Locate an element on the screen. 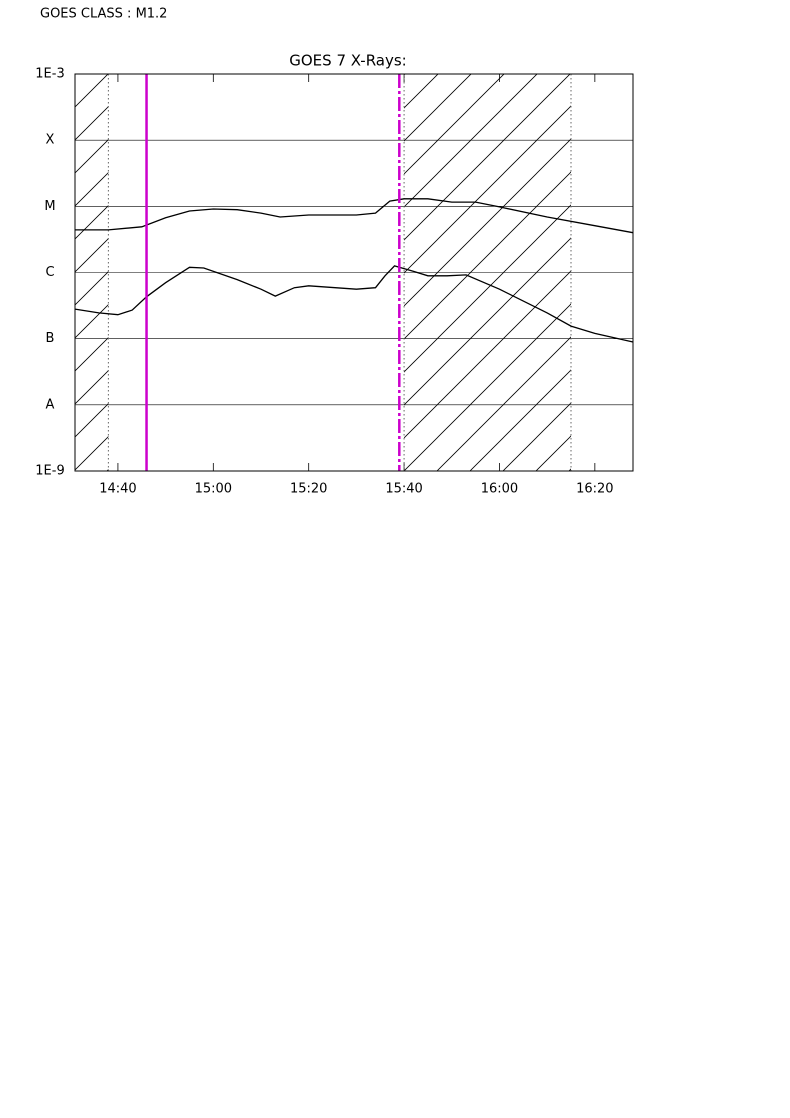 Image resolution: width=790 pixels, height=1118 pixels. x-tick-label: 15:40 is located at coordinates (403, 489).